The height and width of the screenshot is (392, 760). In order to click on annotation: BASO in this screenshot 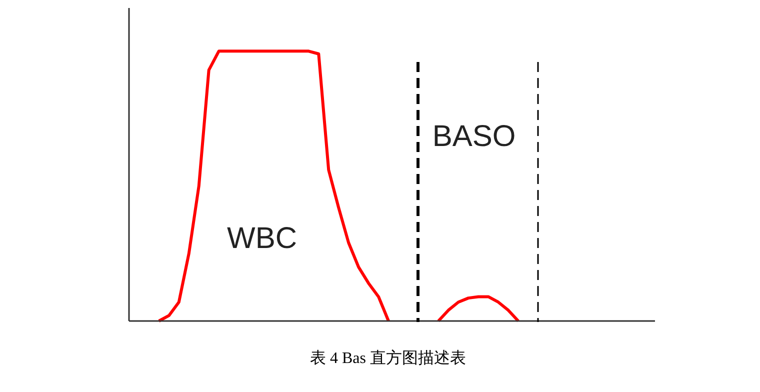, I will do `click(474, 136)`.